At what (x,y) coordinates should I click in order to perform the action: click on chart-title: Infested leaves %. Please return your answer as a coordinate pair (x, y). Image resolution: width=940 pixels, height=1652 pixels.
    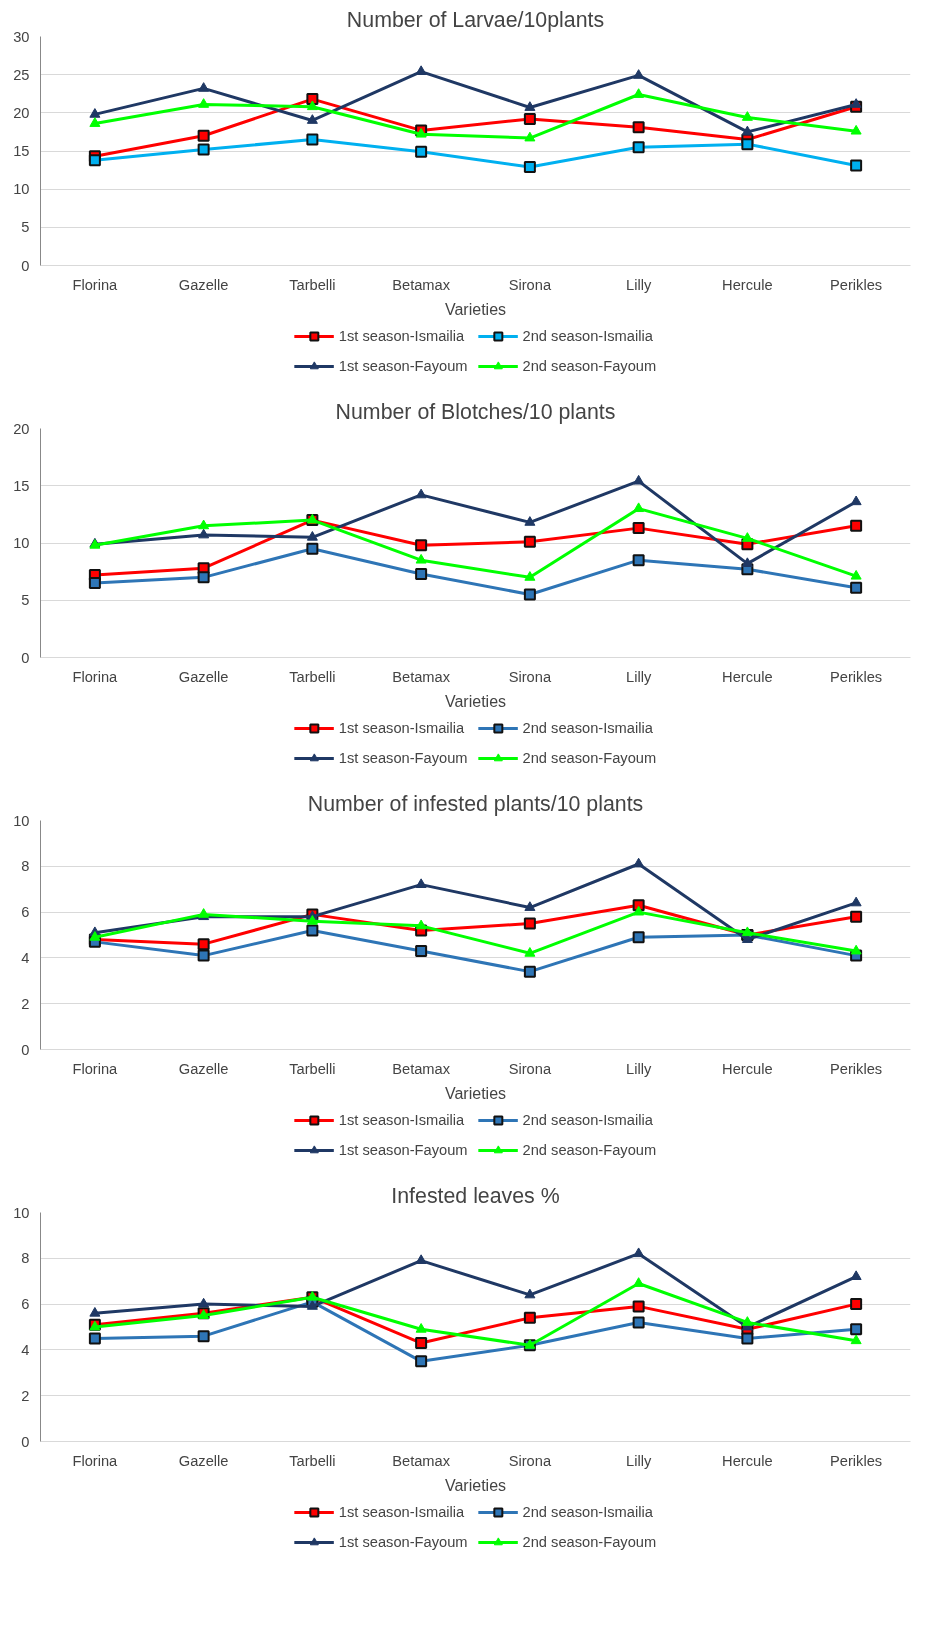
    Looking at the image, I should click on (475, 1195).